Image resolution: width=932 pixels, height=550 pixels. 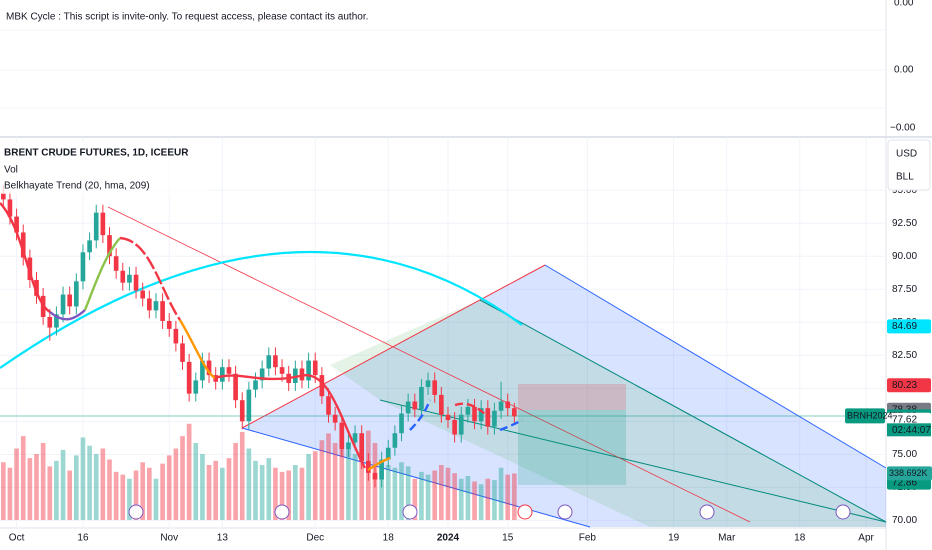 What do you see at coordinates (909, 430) in the screenshot?
I see `countdown-tag` at bounding box center [909, 430].